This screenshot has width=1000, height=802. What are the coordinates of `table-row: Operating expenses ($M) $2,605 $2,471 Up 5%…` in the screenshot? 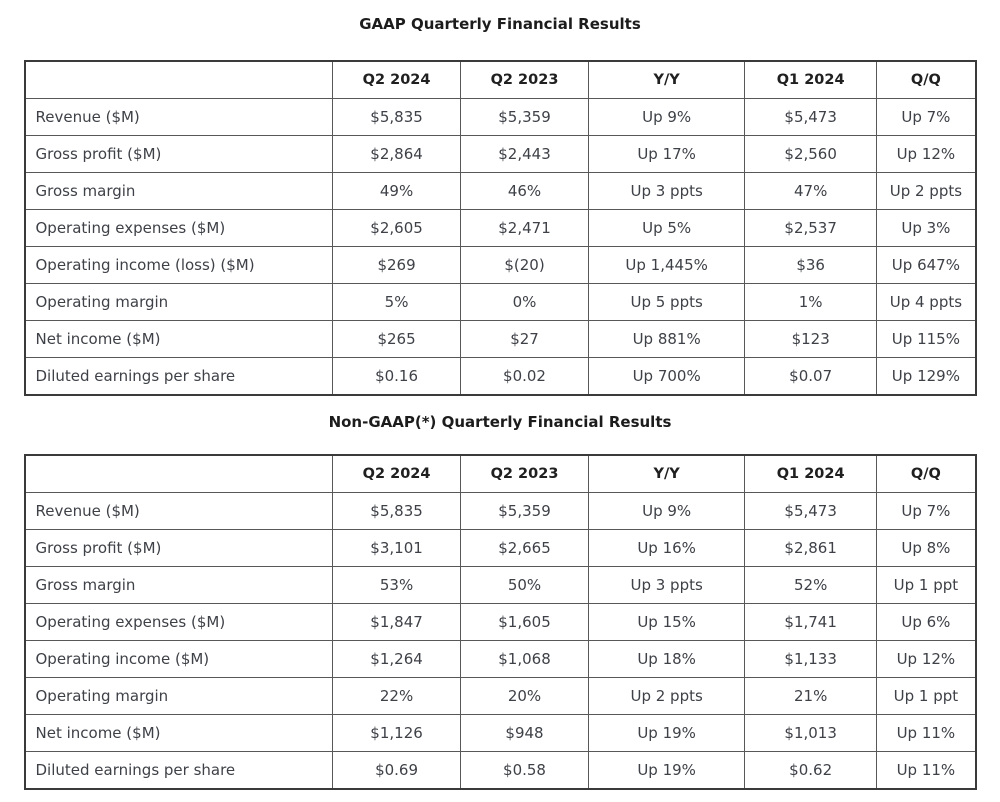 It's located at (499, 228).